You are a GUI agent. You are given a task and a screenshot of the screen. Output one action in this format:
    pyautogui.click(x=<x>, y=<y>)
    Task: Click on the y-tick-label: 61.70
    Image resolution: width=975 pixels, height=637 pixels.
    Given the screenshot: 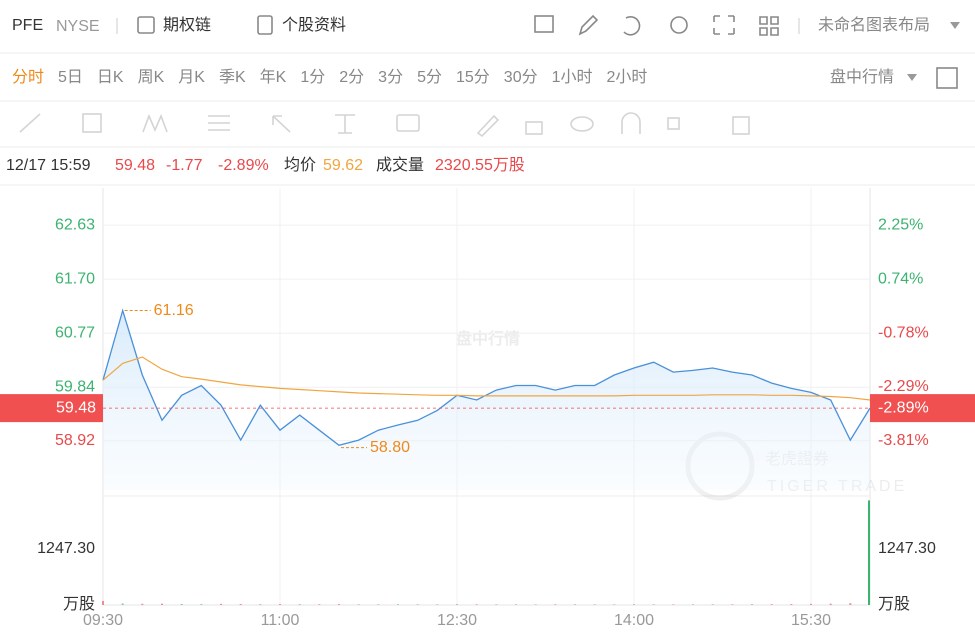 What is the action you would take?
    pyautogui.click(x=75, y=278)
    